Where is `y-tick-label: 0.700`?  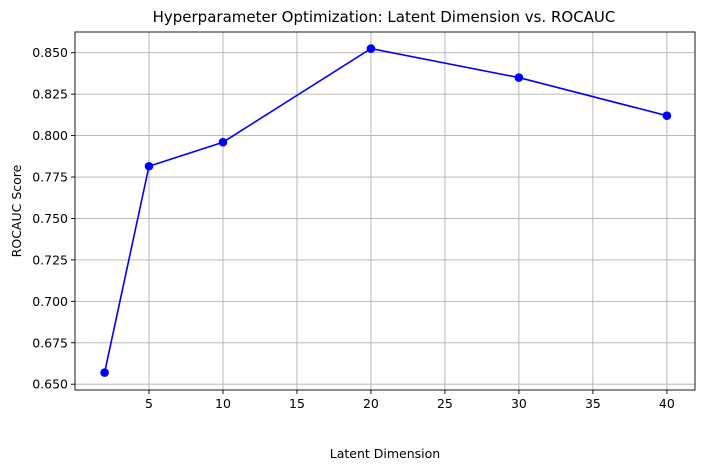 y-tick-label: 0.700 is located at coordinates (50, 301).